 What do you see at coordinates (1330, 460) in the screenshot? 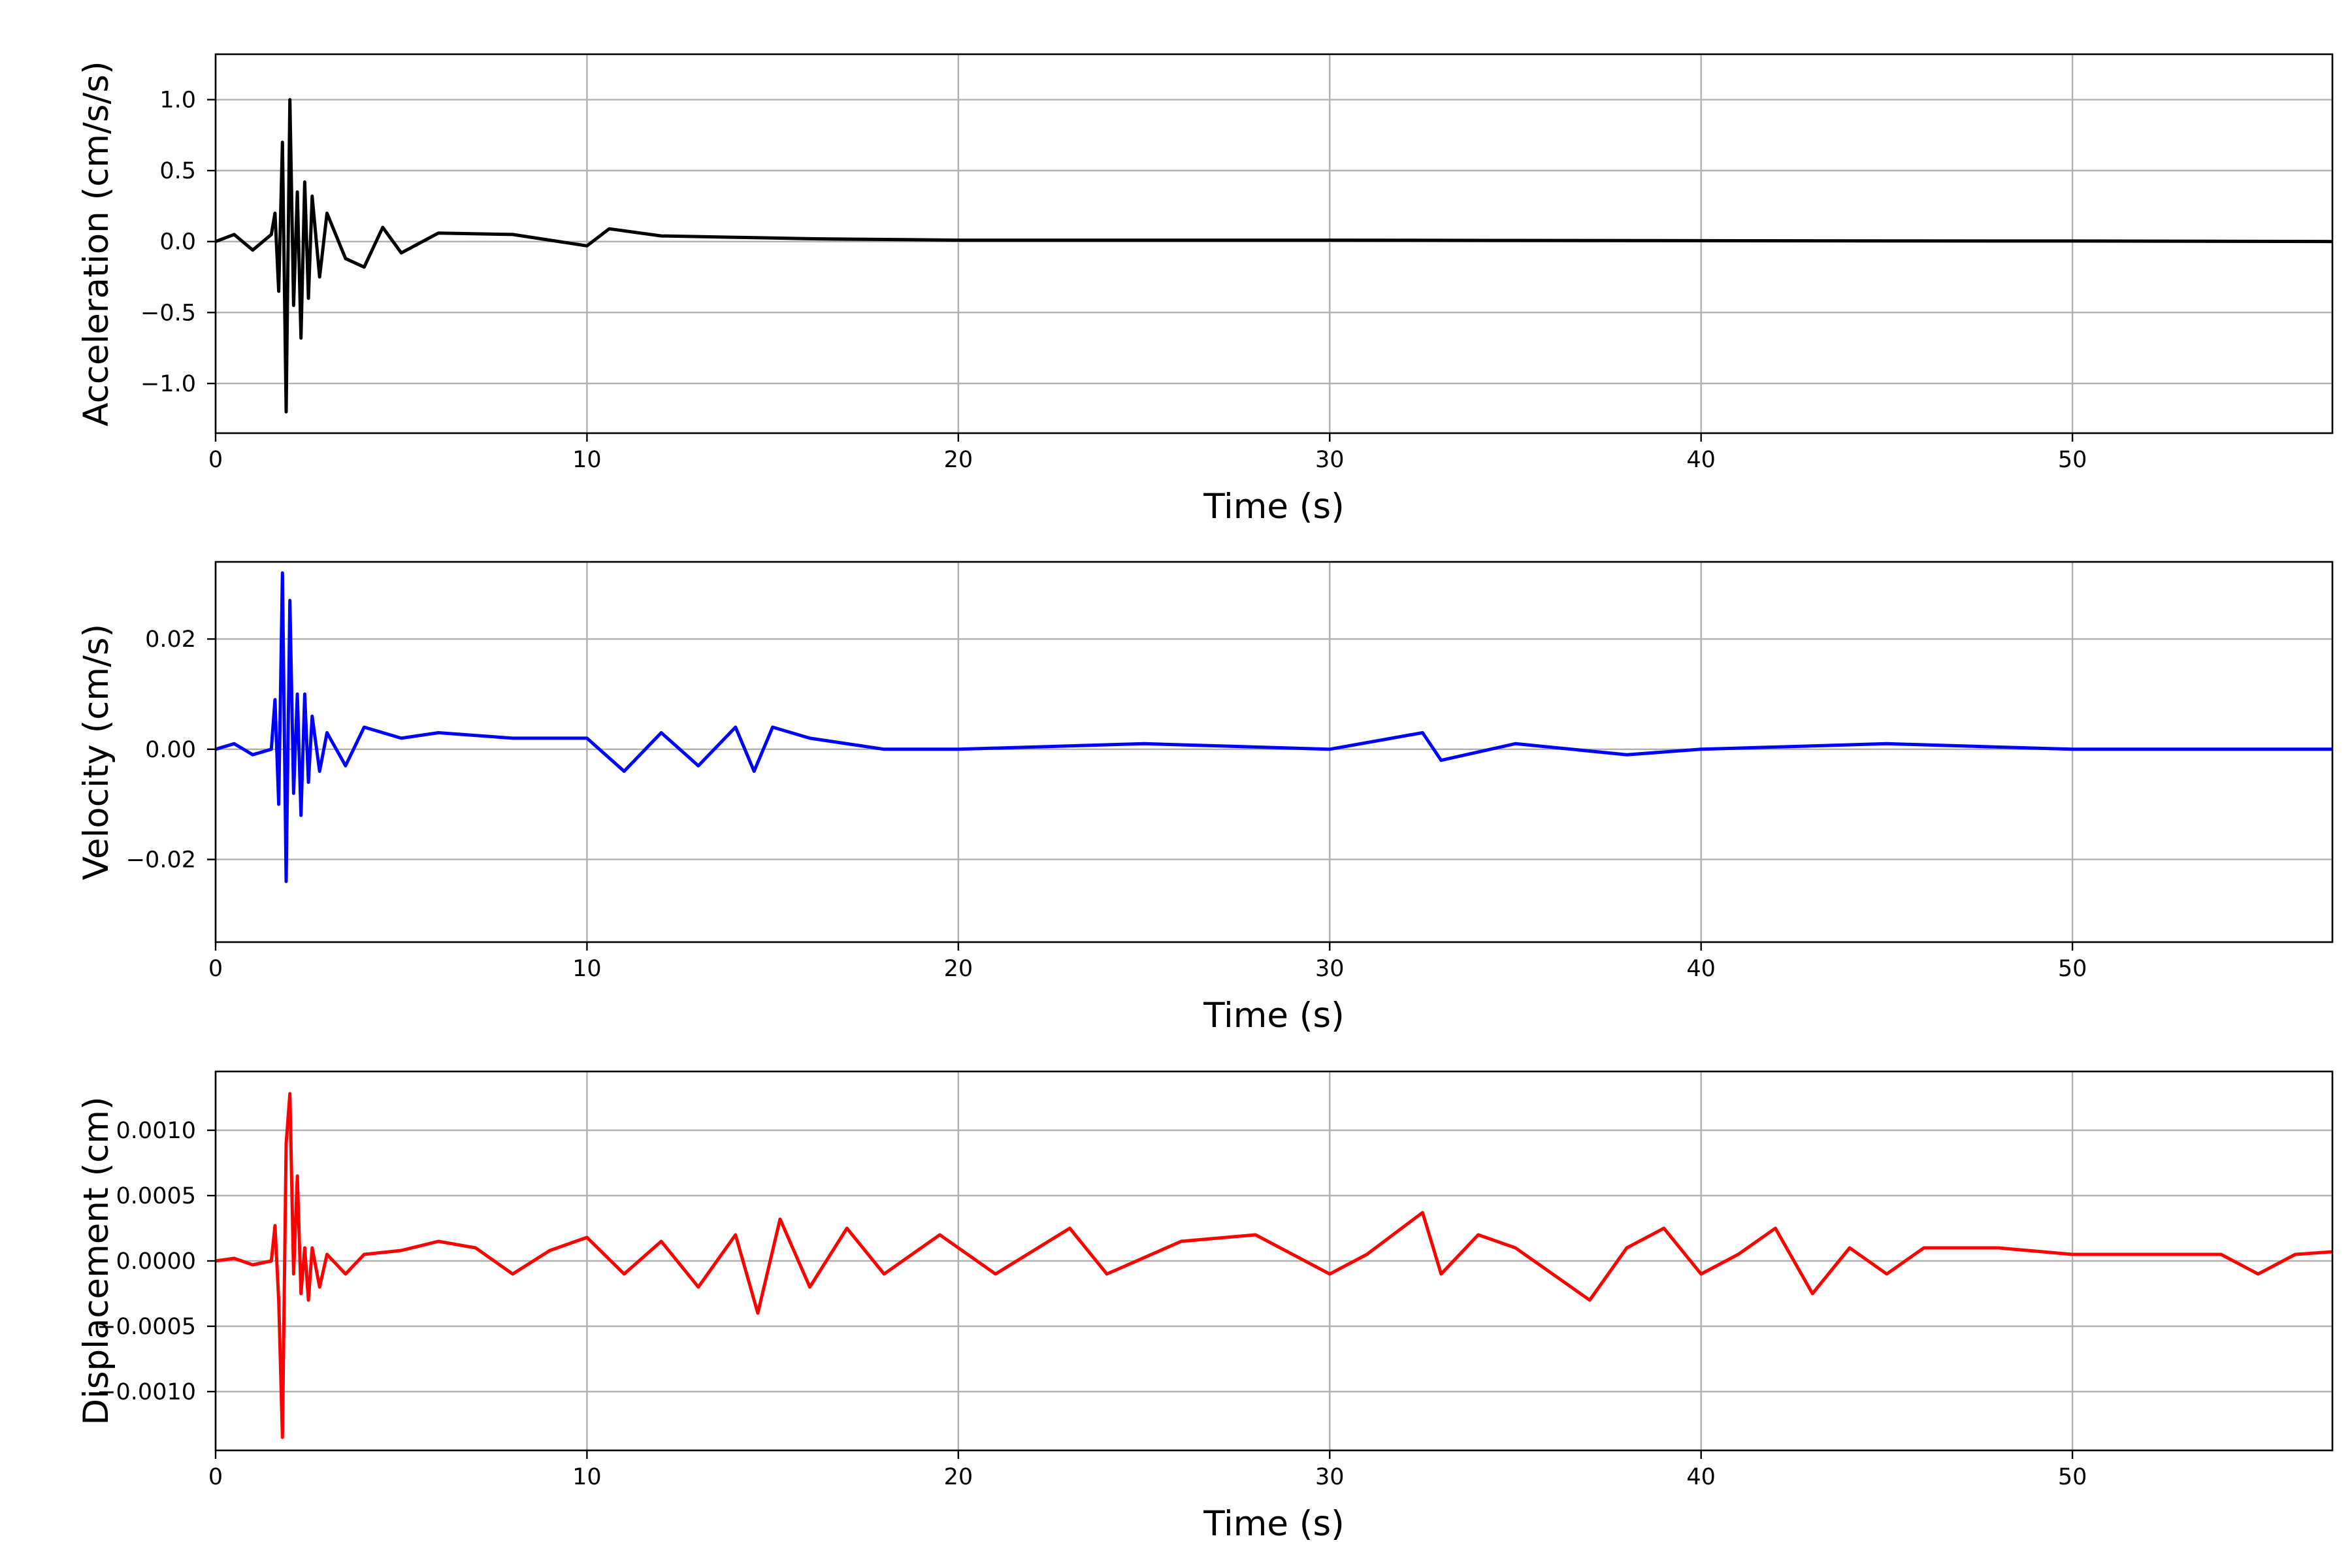
I see `acceleration-x-tick-label: 30` at bounding box center [1330, 460].